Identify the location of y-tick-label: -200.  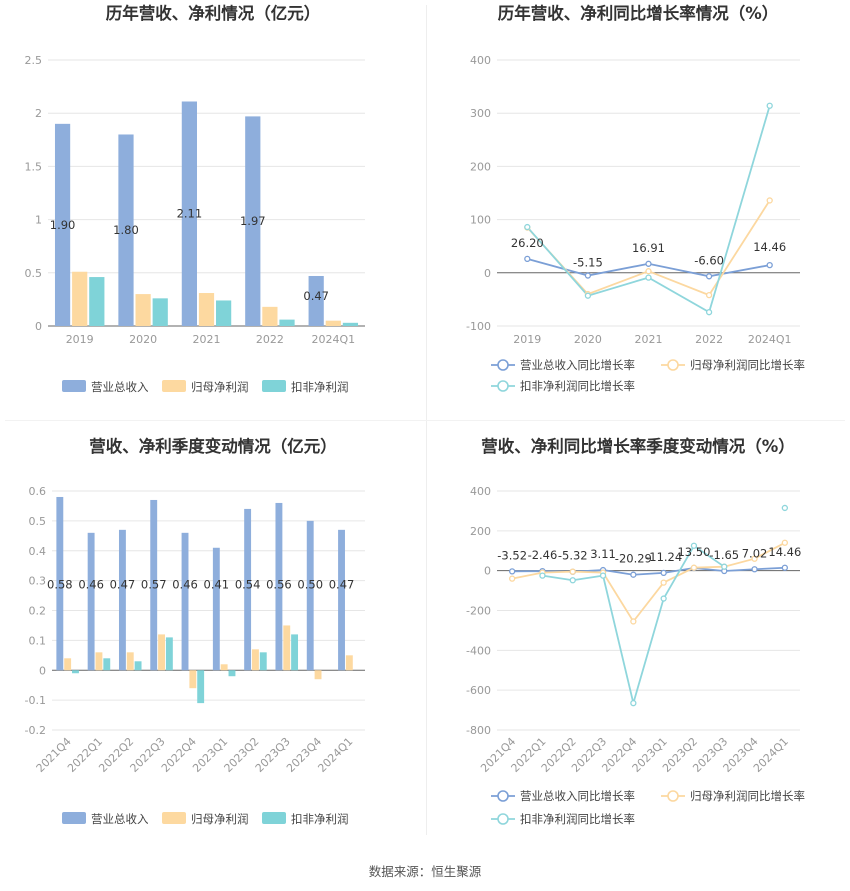
(478, 611).